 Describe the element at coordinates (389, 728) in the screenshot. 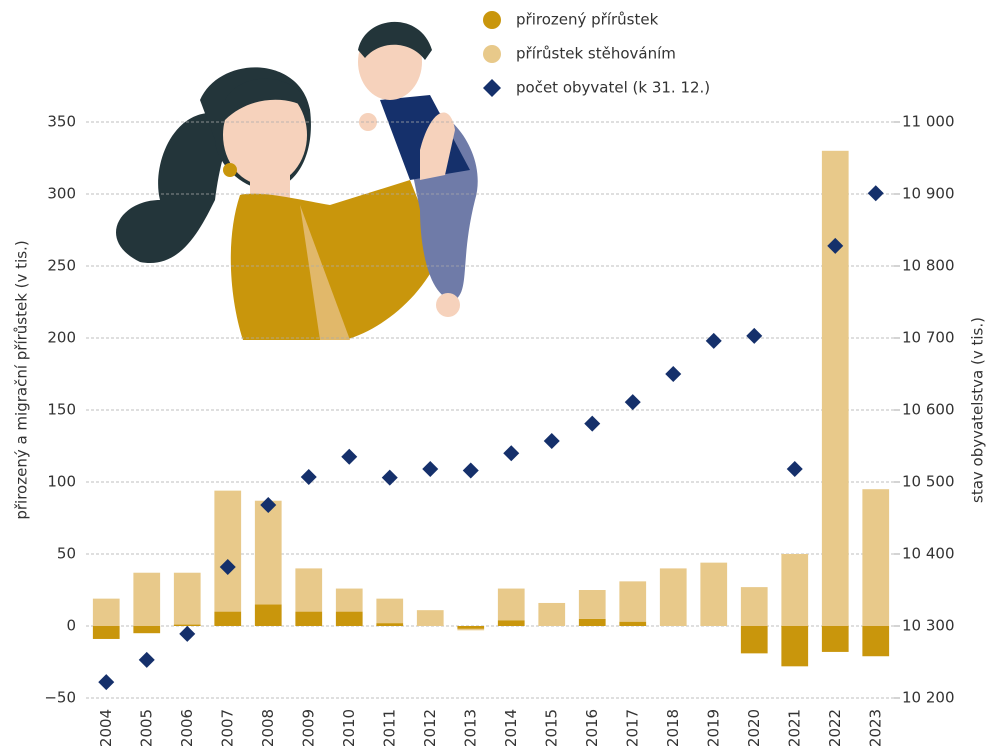

I see `x-tick-label: 2011` at that location.